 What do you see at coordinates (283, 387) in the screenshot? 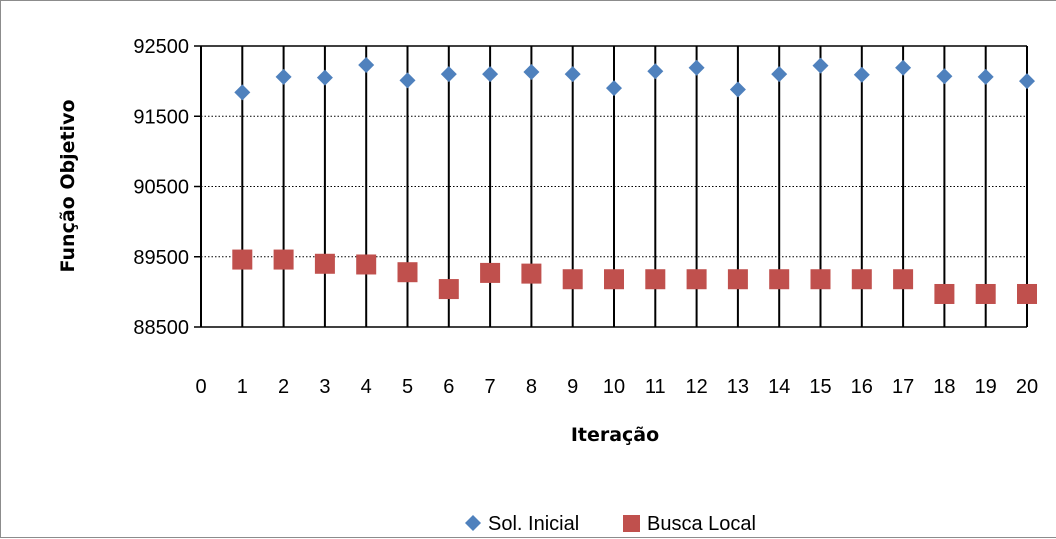
I see `x-tick-label: 2` at bounding box center [283, 387].